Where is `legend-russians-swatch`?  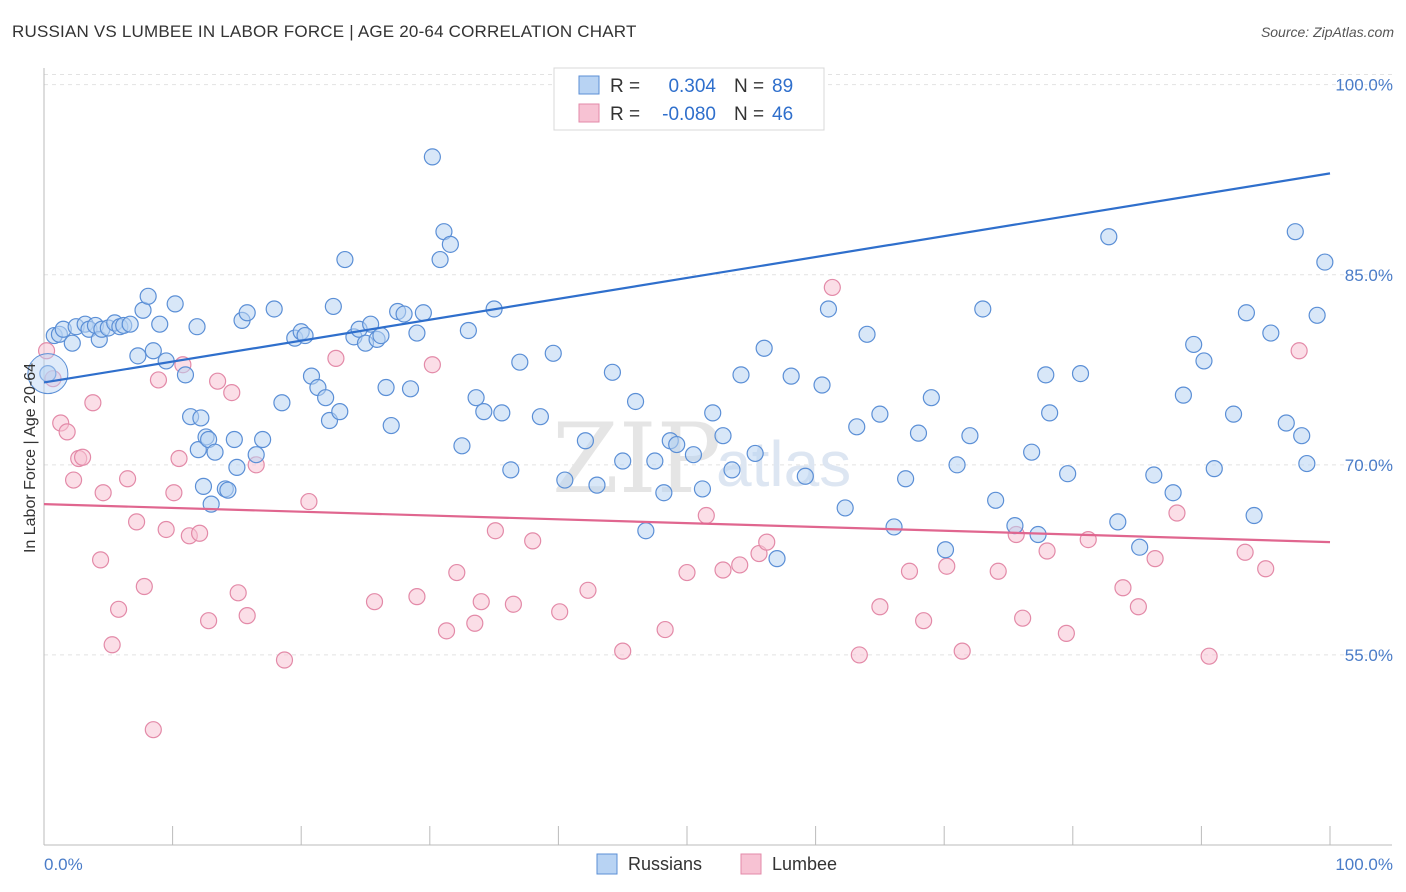
legend-russians-swatch is located at coordinates (607, 864).